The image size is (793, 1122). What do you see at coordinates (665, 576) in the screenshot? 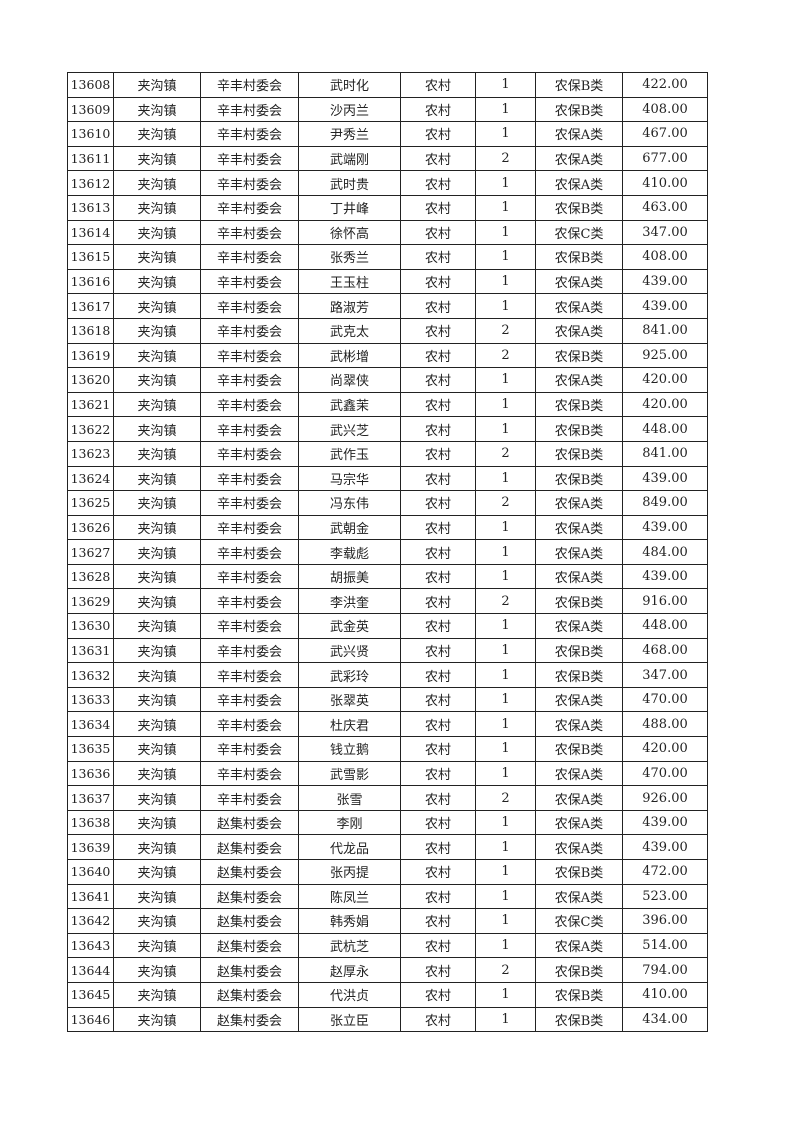
I see `amount-cell: 439.00` at bounding box center [665, 576].